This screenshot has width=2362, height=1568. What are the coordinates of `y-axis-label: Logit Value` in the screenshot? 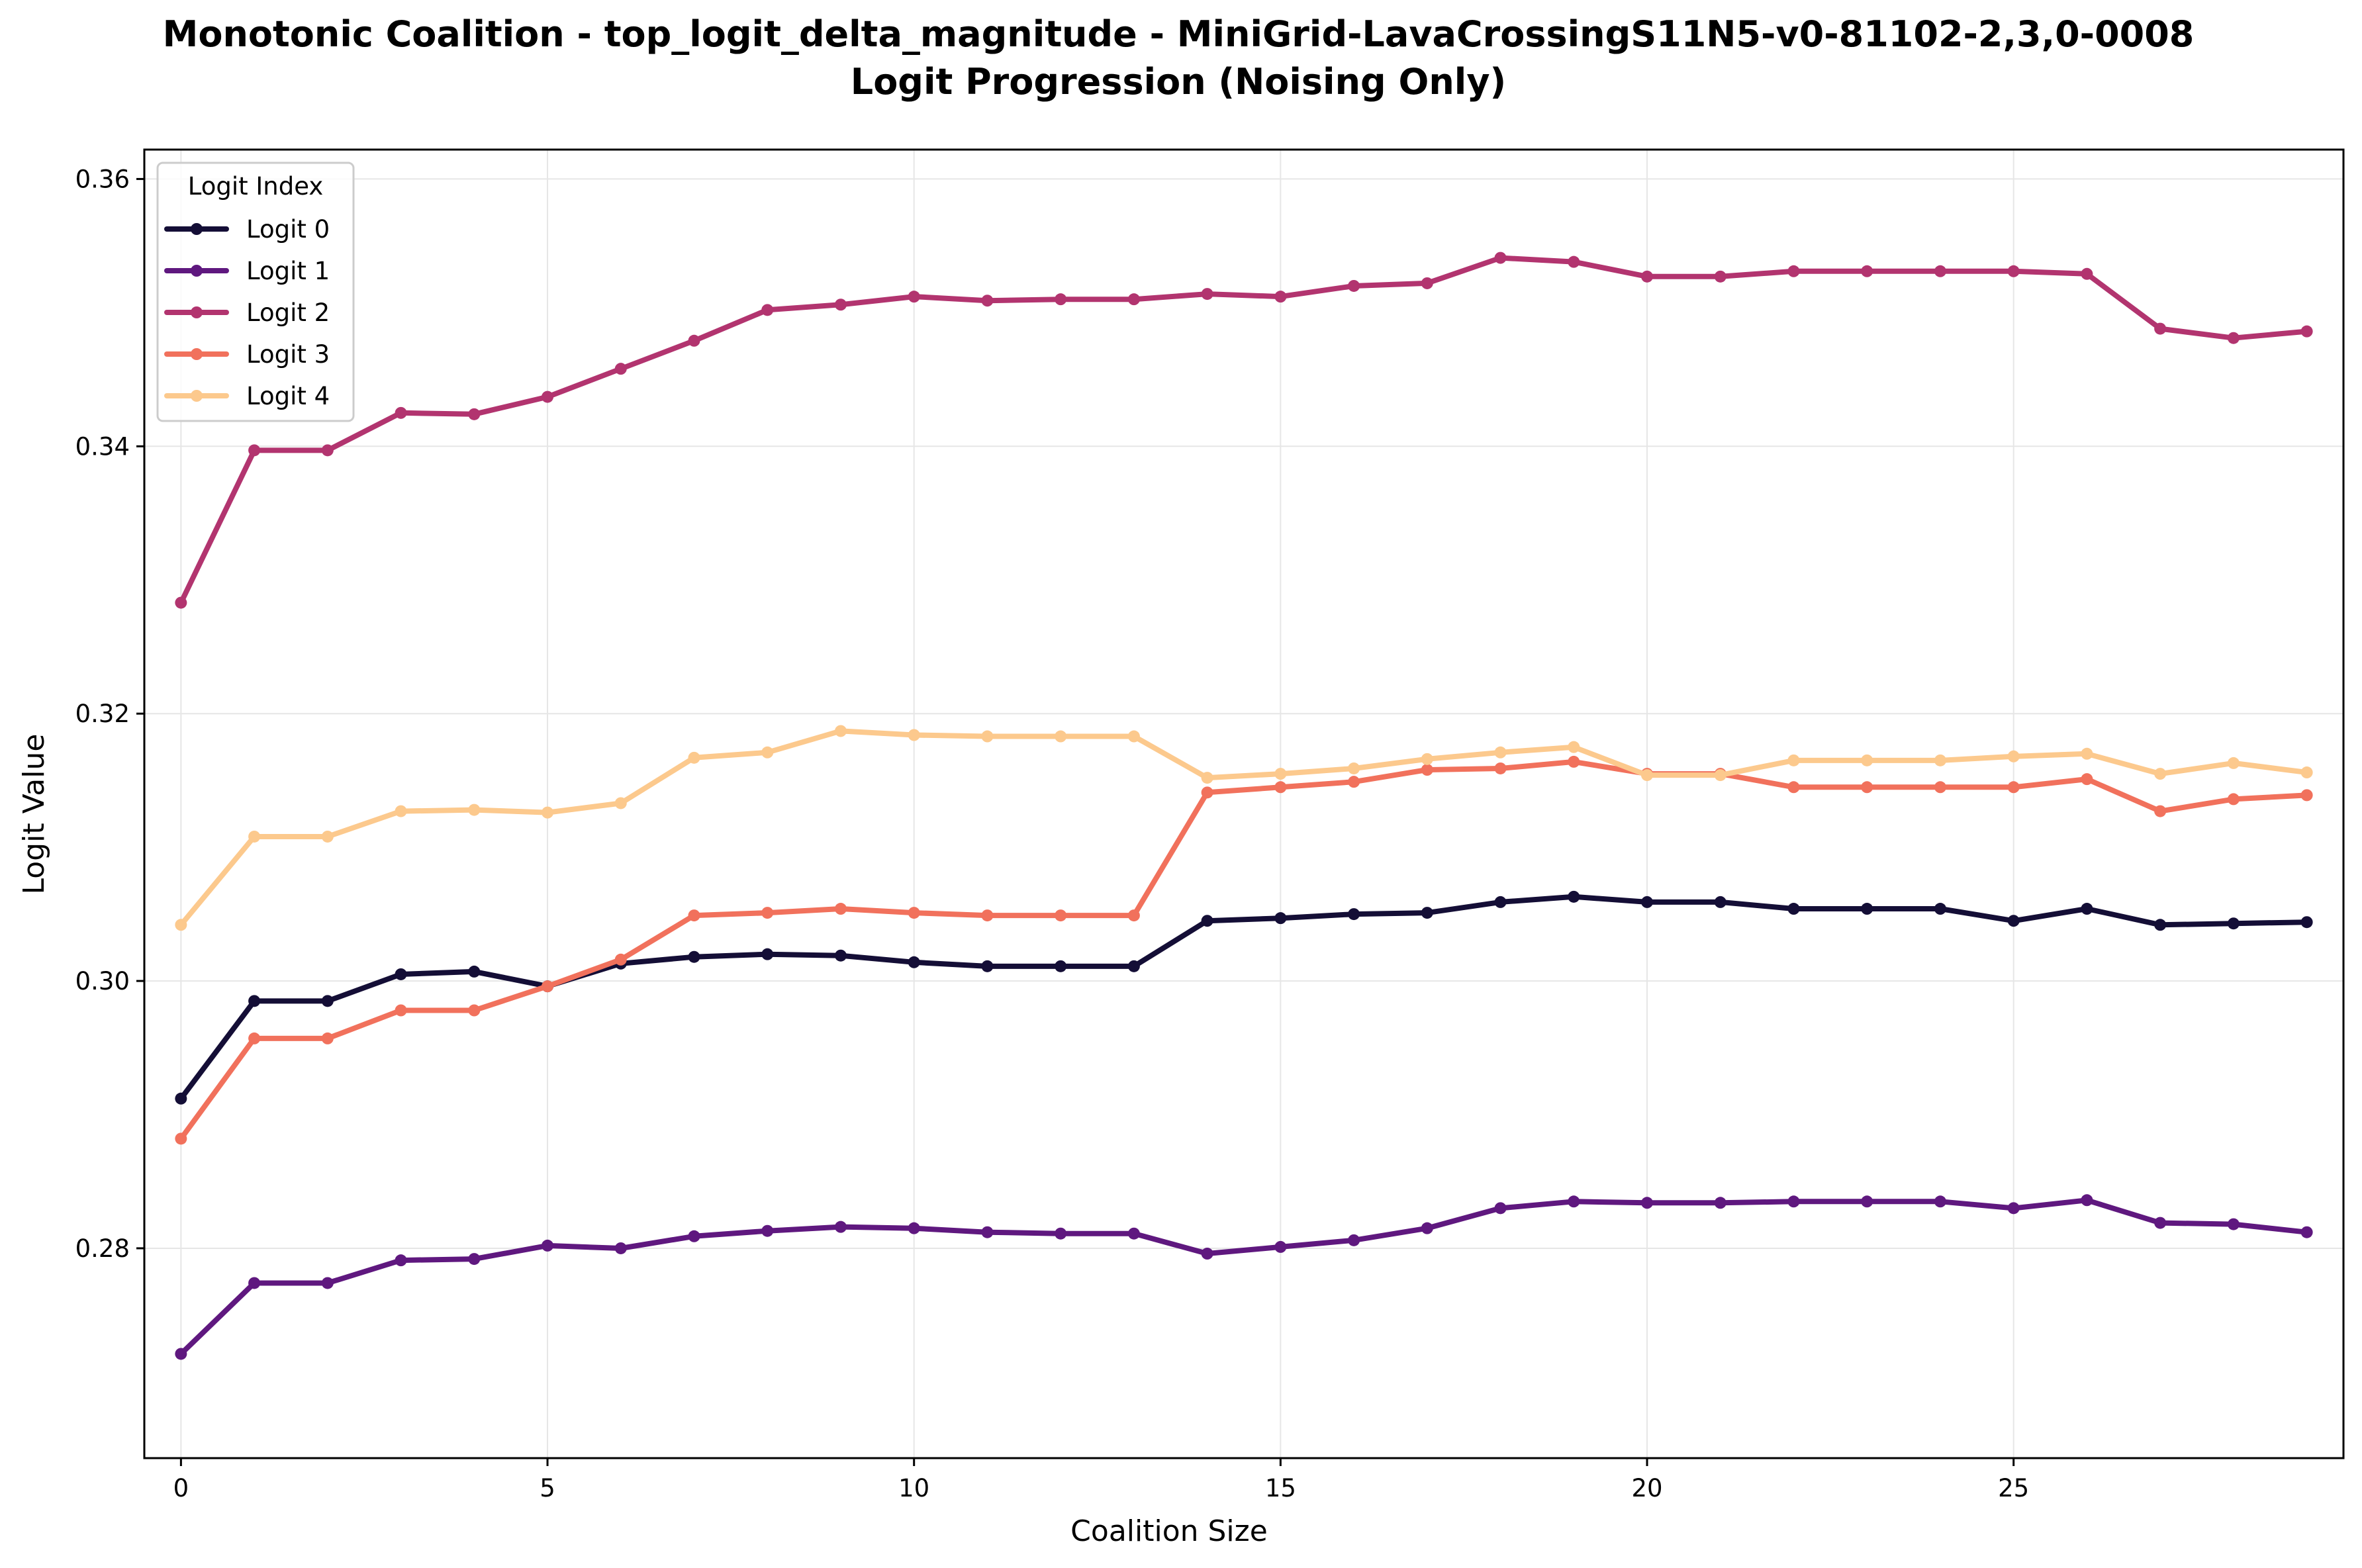 It's located at (34, 814).